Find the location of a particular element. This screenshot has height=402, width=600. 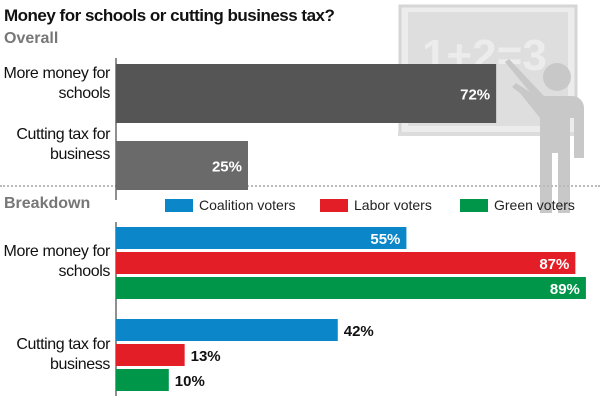

value-label: 42% is located at coordinates (359, 331).